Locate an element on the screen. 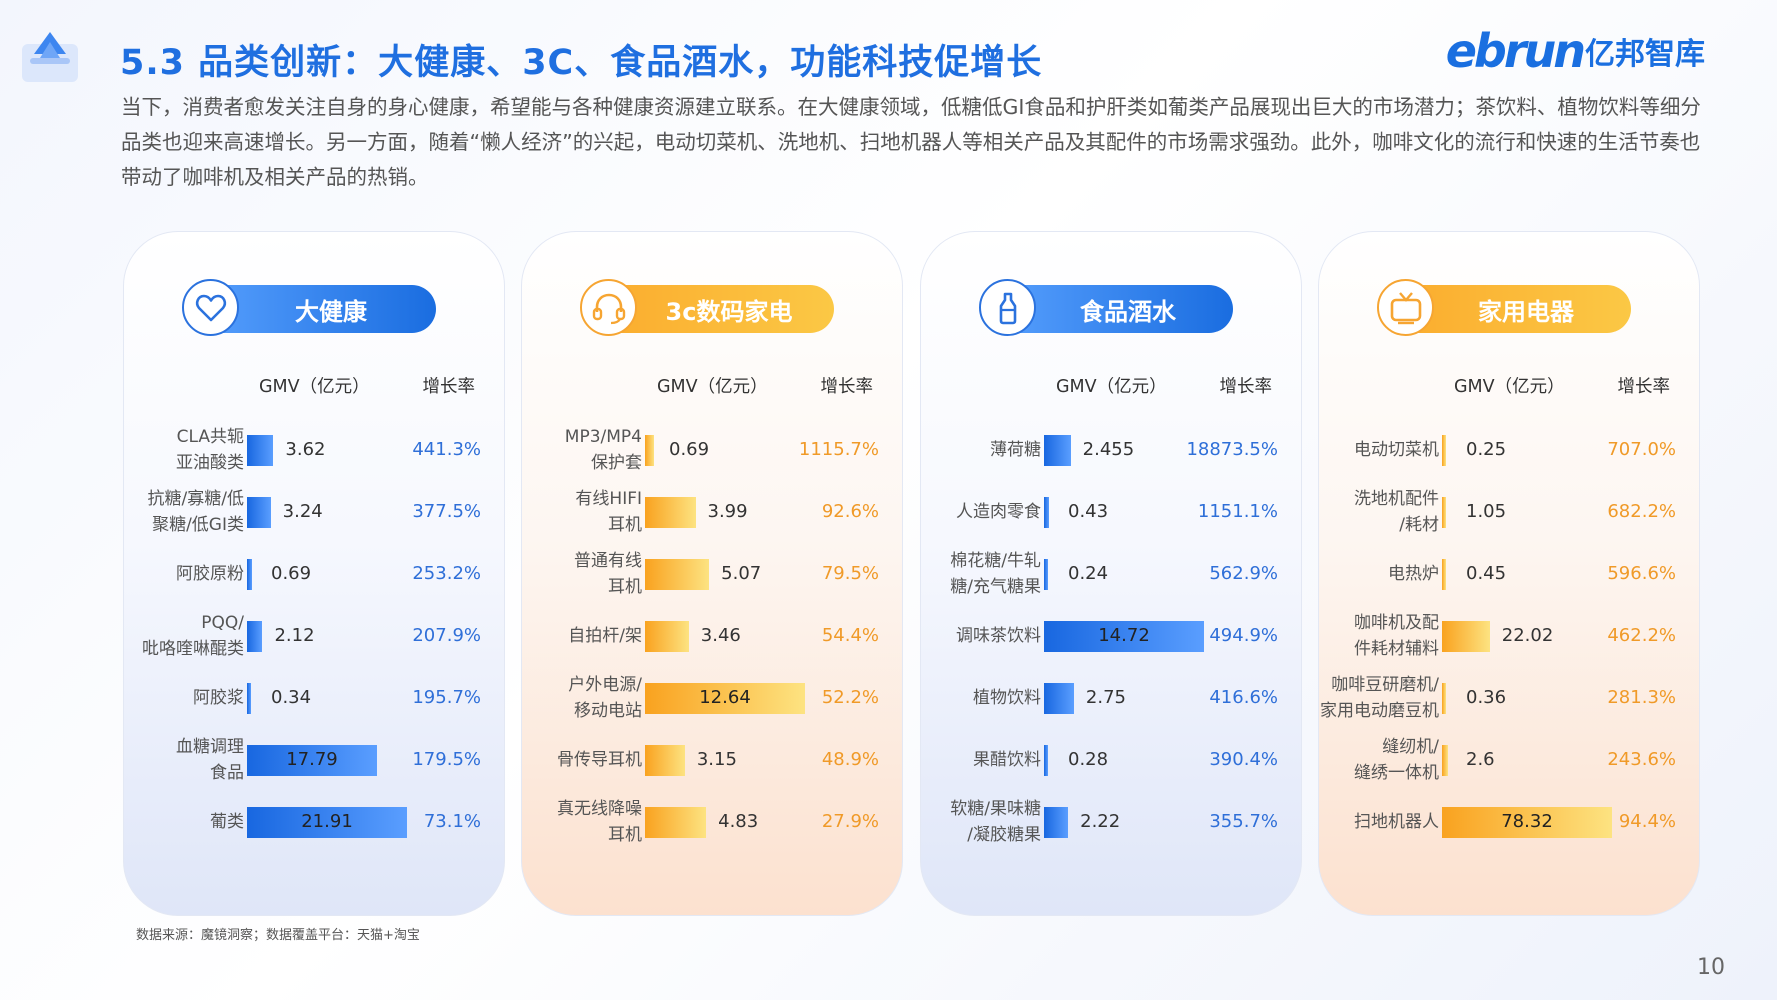 The image size is (1777, 1000). chart-row: 电热炉 0.45 596.6% is located at coordinates (1509, 574).